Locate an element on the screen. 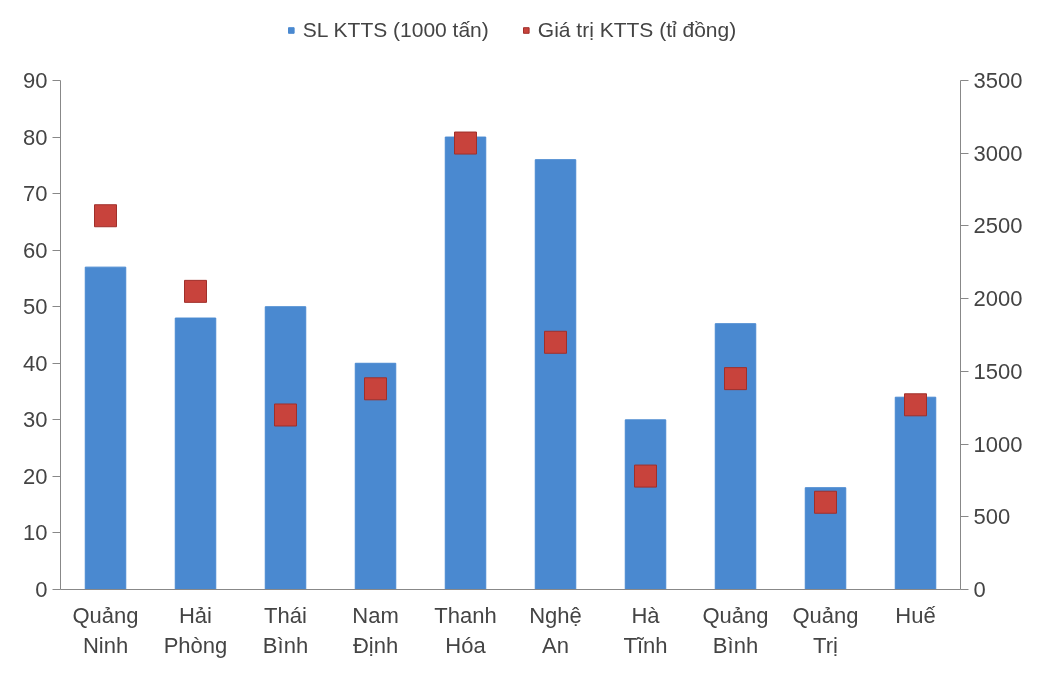 Image resolution: width=1045 pixels, height=681 pixels. y2-tick-label: 0 is located at coordinates (979, 589).